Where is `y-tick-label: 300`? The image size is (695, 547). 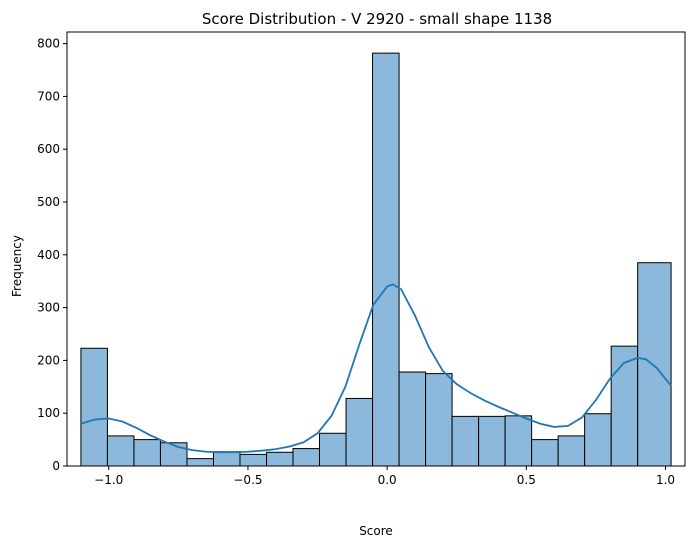
y-tick-label: 300 is located at coordinates (48, 308).